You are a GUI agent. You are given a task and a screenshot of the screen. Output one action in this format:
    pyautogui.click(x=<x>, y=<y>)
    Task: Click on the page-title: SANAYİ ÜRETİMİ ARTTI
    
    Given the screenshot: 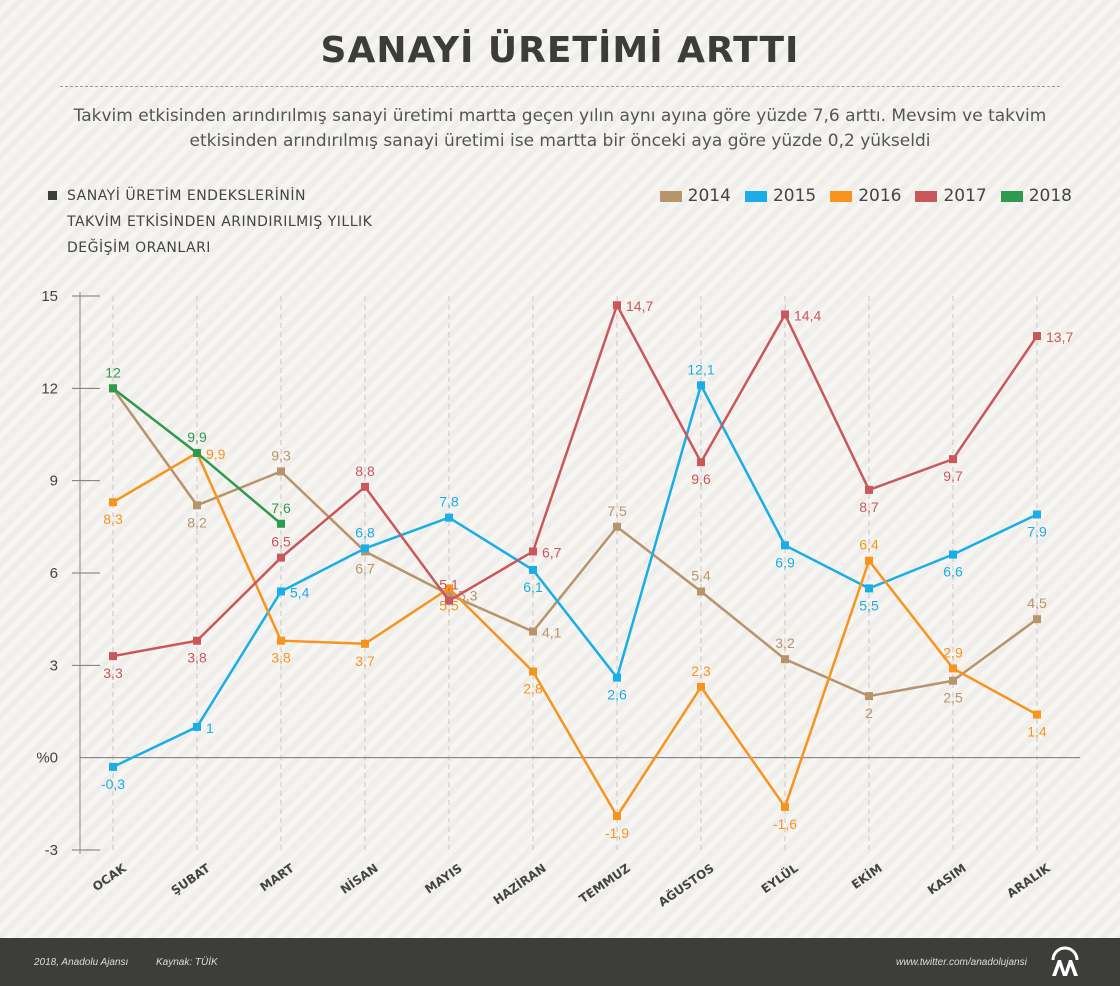 What is the action you would take?
    pyautogui.click(x=560, y=50)
    